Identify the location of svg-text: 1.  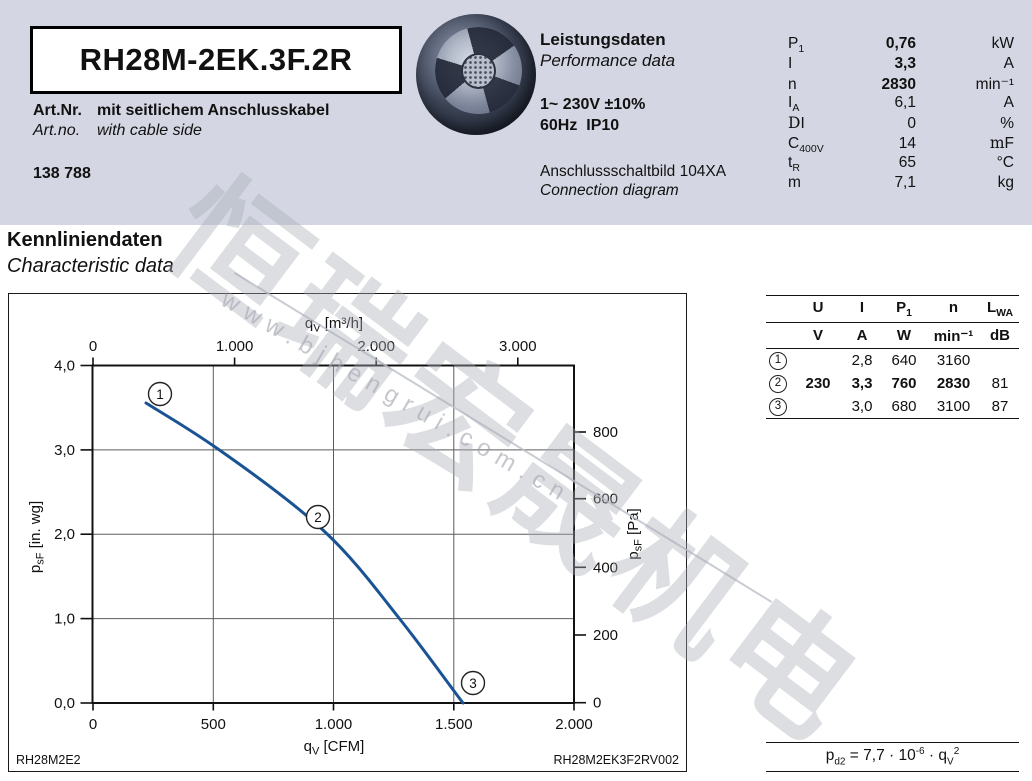
(160, 394).